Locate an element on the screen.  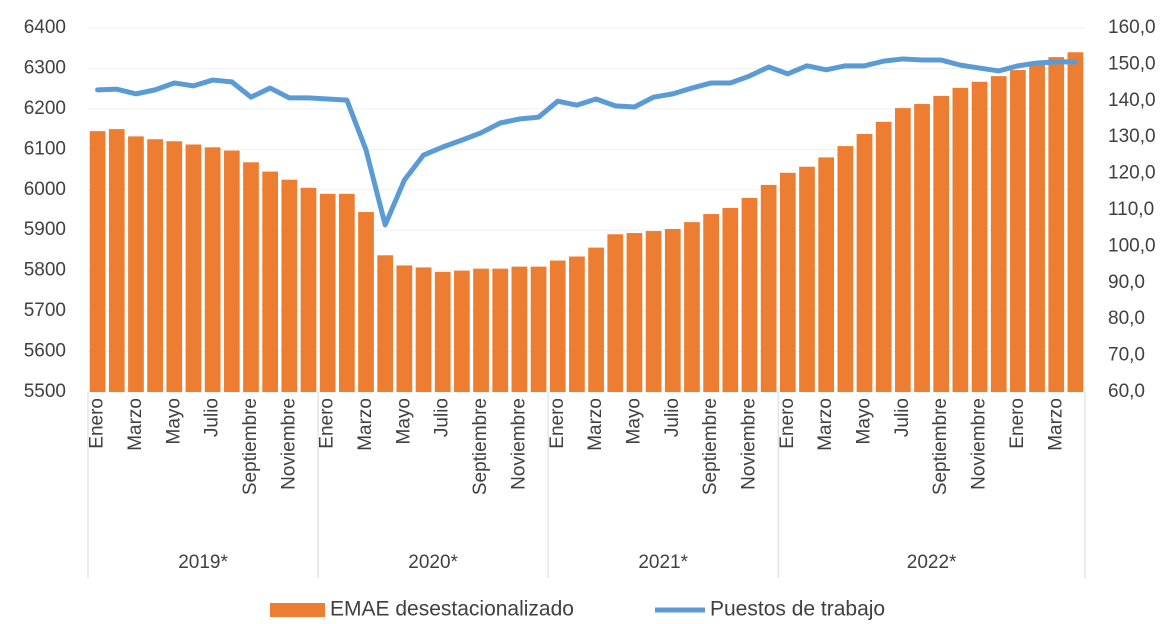
y-tick-label: 5500 is located at coordinates (45, 391).